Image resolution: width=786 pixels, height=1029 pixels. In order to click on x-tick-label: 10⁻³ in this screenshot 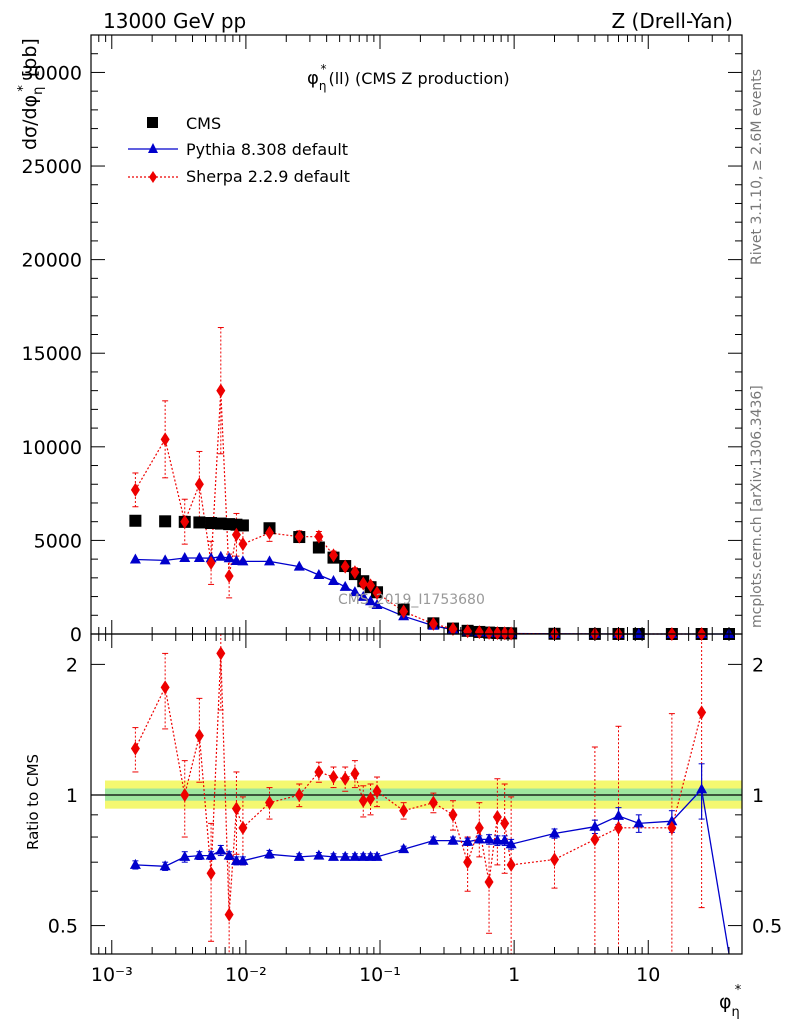, I will do `click(112, 975)`.